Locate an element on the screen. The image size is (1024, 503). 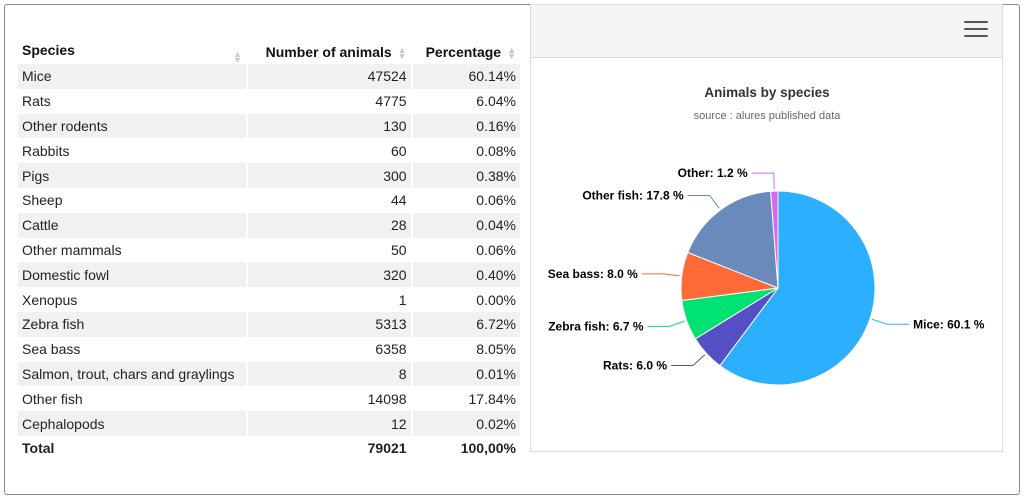
cell-count: 12 is located at coordinates (329, 423).